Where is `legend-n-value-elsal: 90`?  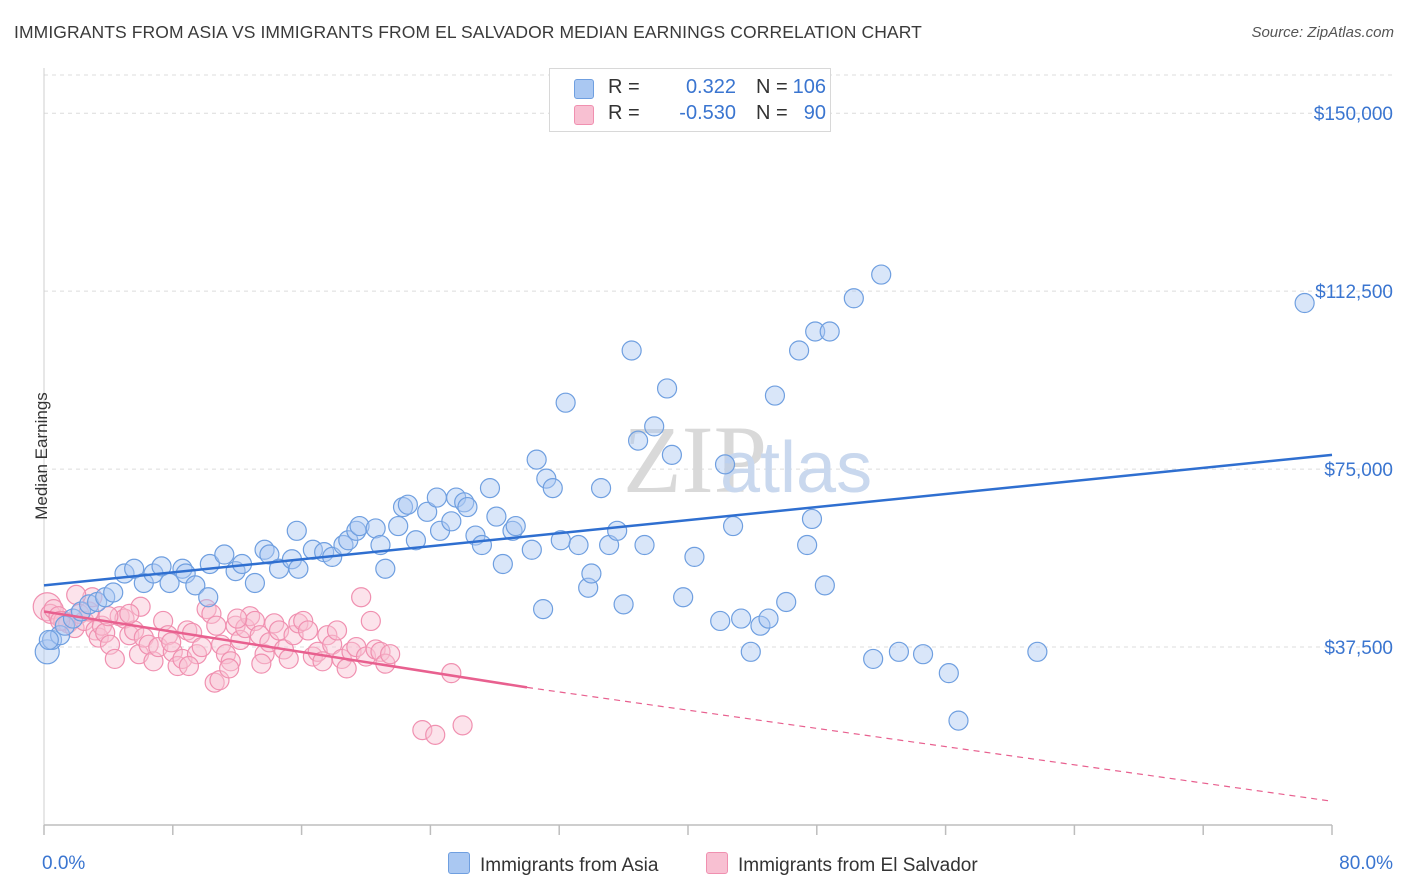 legend-n-value-elsal: 90 is located at coordinates (814, 113).